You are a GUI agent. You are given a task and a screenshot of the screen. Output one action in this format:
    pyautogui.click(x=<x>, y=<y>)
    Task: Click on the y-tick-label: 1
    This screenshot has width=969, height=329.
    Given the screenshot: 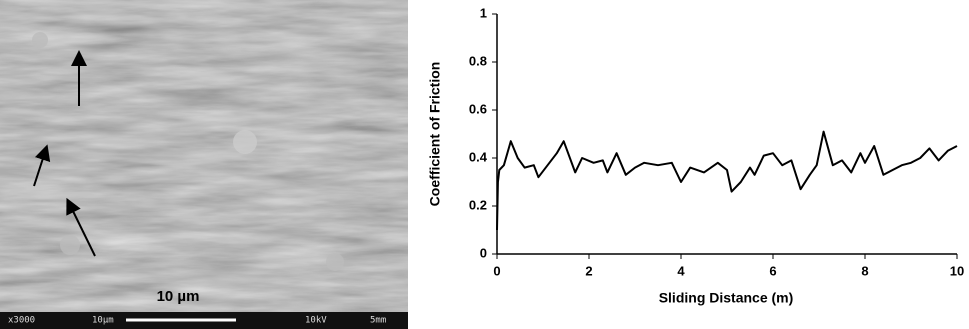 What is the action you would take?
    pyautogui.click(x=483, y=12)
    